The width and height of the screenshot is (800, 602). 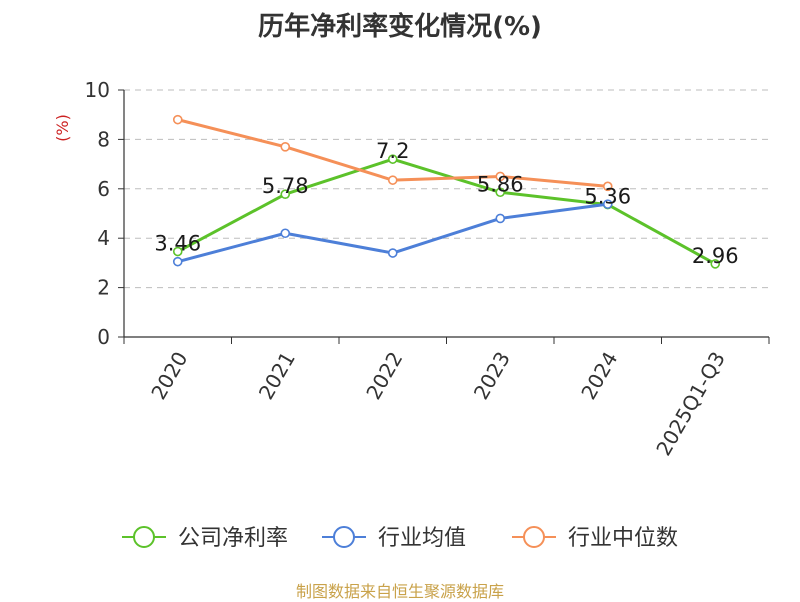 I want to click on legend-item: 行业均值, so click(x=394, y=538).